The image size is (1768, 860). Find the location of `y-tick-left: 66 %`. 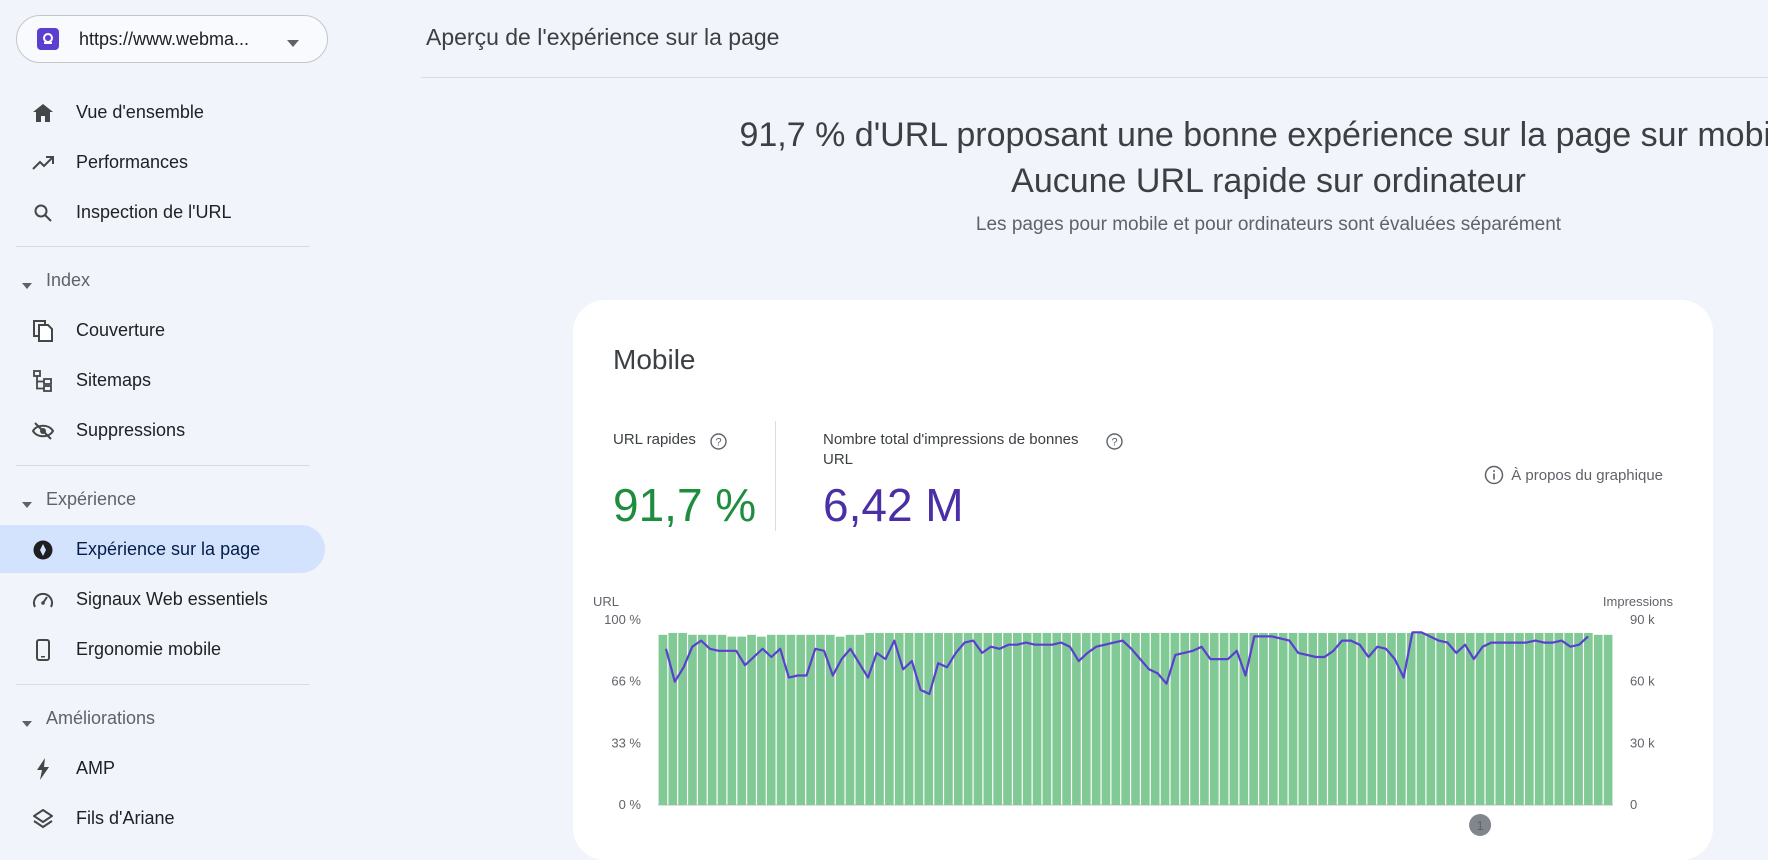

y-tick-left: 66 % is located at coordinates (626, 681).